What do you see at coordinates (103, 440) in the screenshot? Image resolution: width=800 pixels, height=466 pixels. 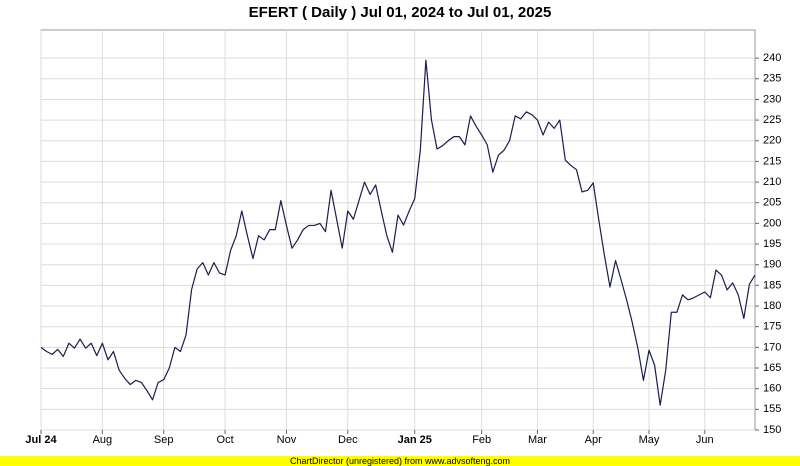 I see `x-tick-label: Aug` at bounding box center [103, 440].